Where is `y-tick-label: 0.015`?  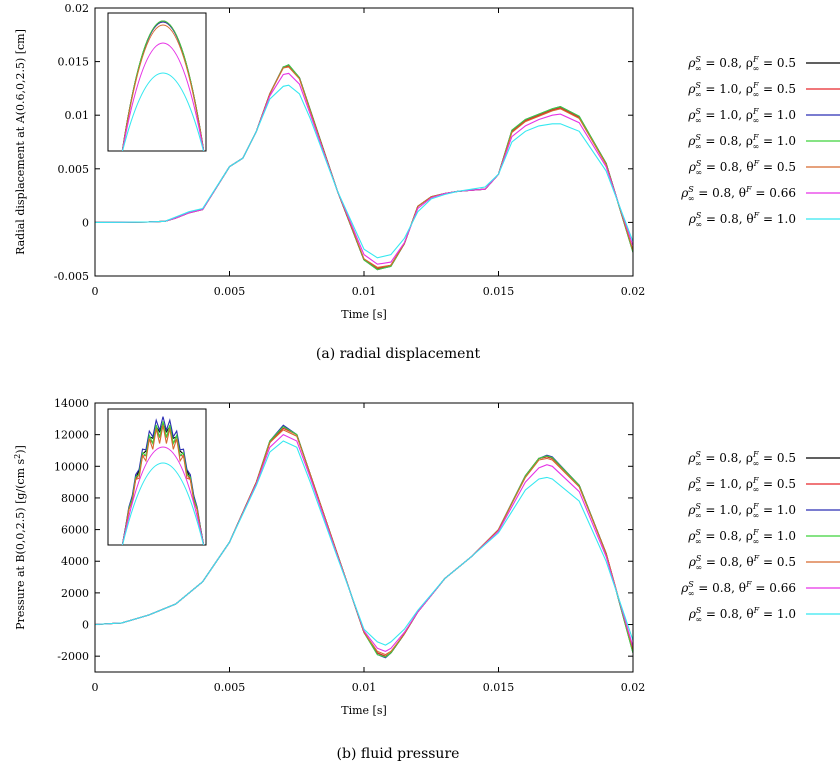
y-tick-label: 0.015 is located at coordinates (74, 62).